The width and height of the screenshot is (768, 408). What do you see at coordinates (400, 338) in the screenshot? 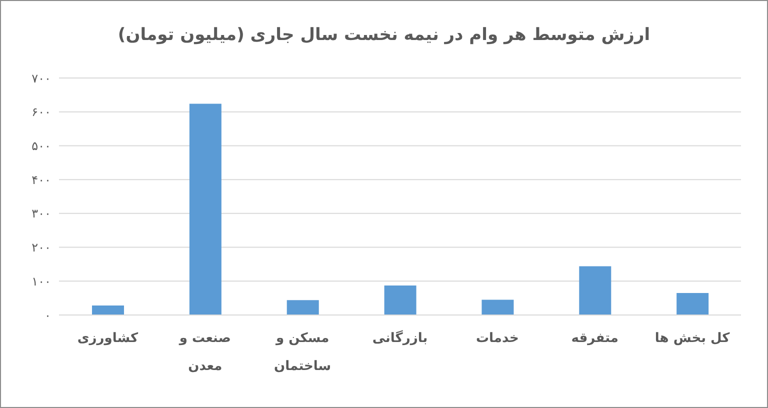
I see `x-tick-label: بازرگانی` at bounding box center [400, 338].